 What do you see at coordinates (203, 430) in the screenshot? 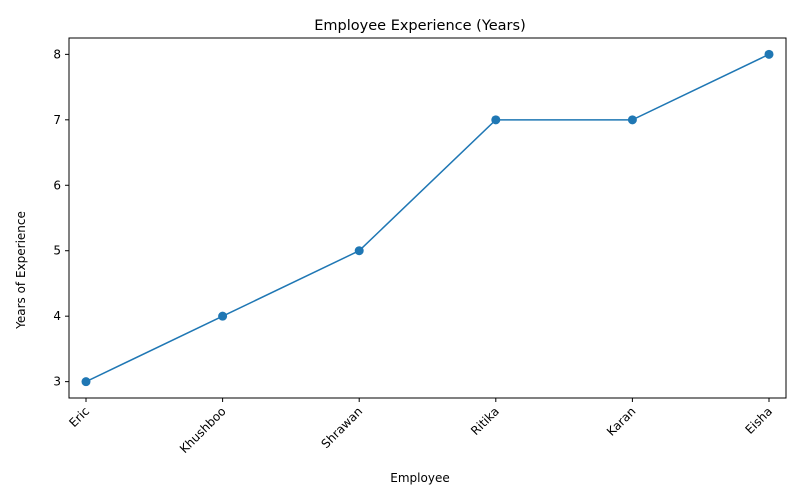
I see `x-tick-label: Khushboo` at bounding box center [203, 430].